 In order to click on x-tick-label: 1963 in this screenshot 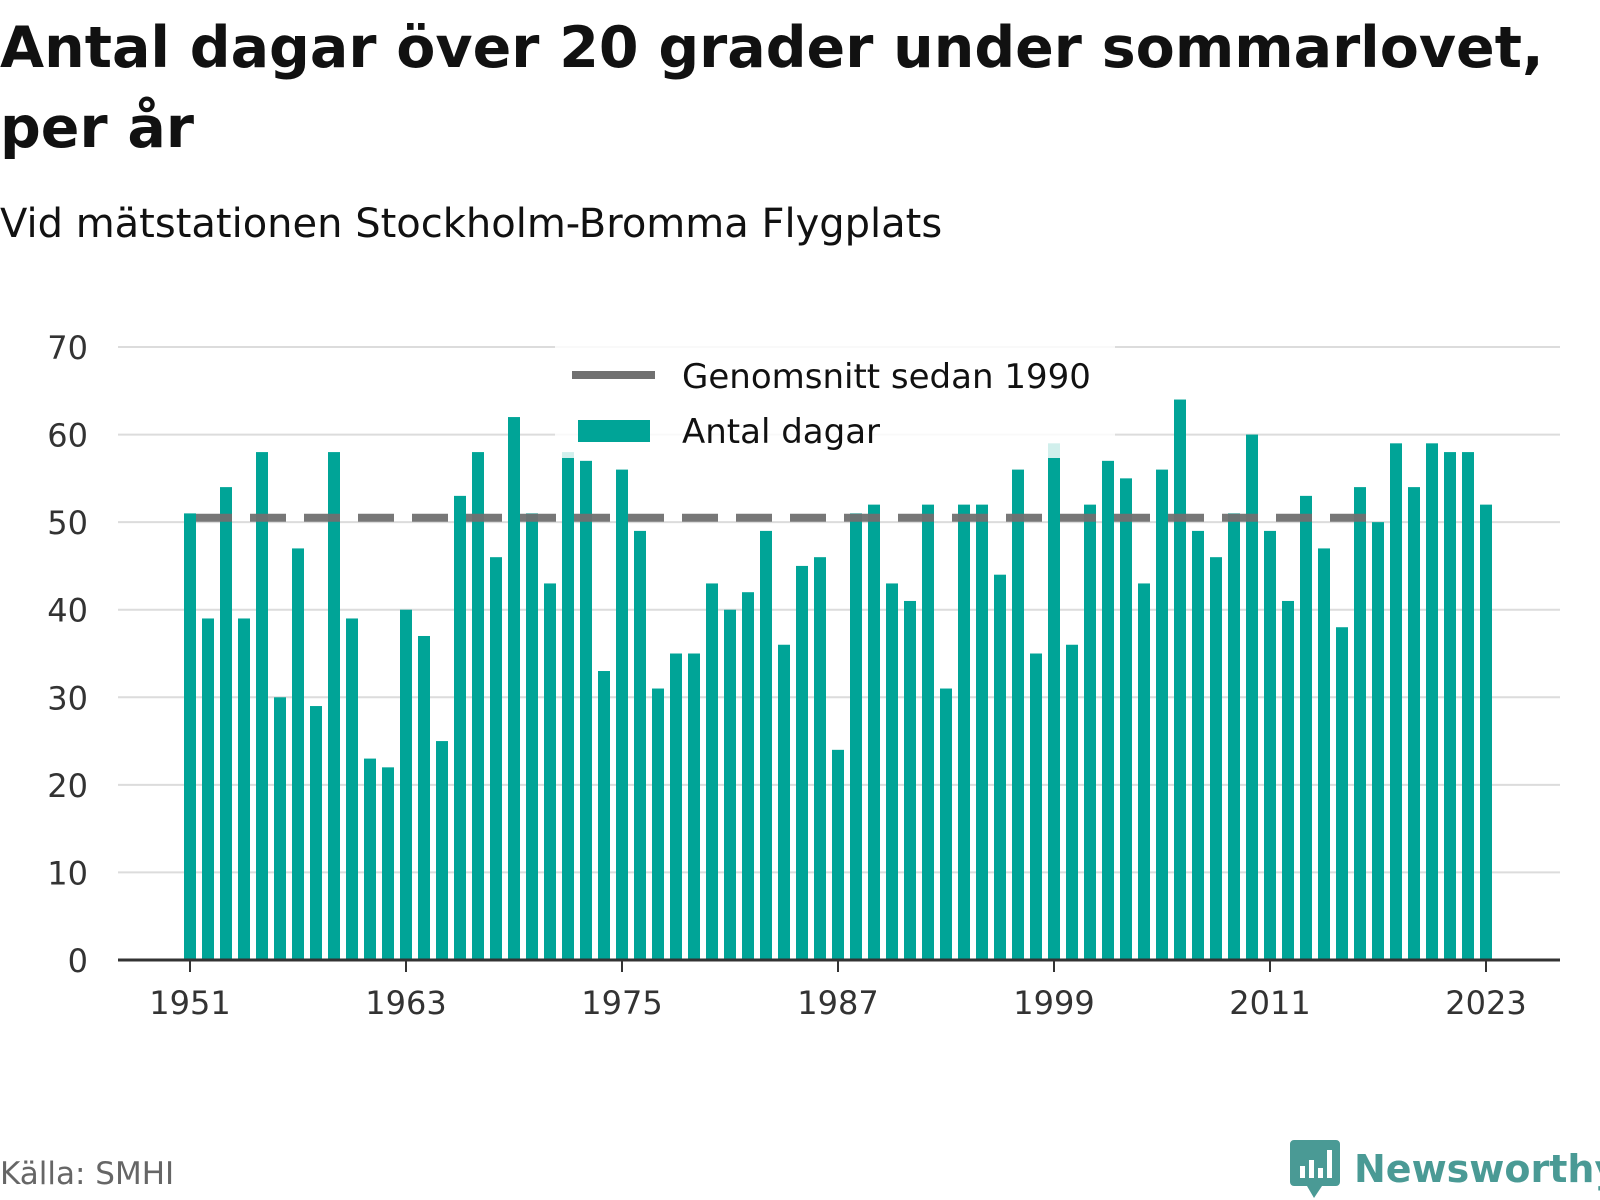, I will do `click(405, 1003)`.